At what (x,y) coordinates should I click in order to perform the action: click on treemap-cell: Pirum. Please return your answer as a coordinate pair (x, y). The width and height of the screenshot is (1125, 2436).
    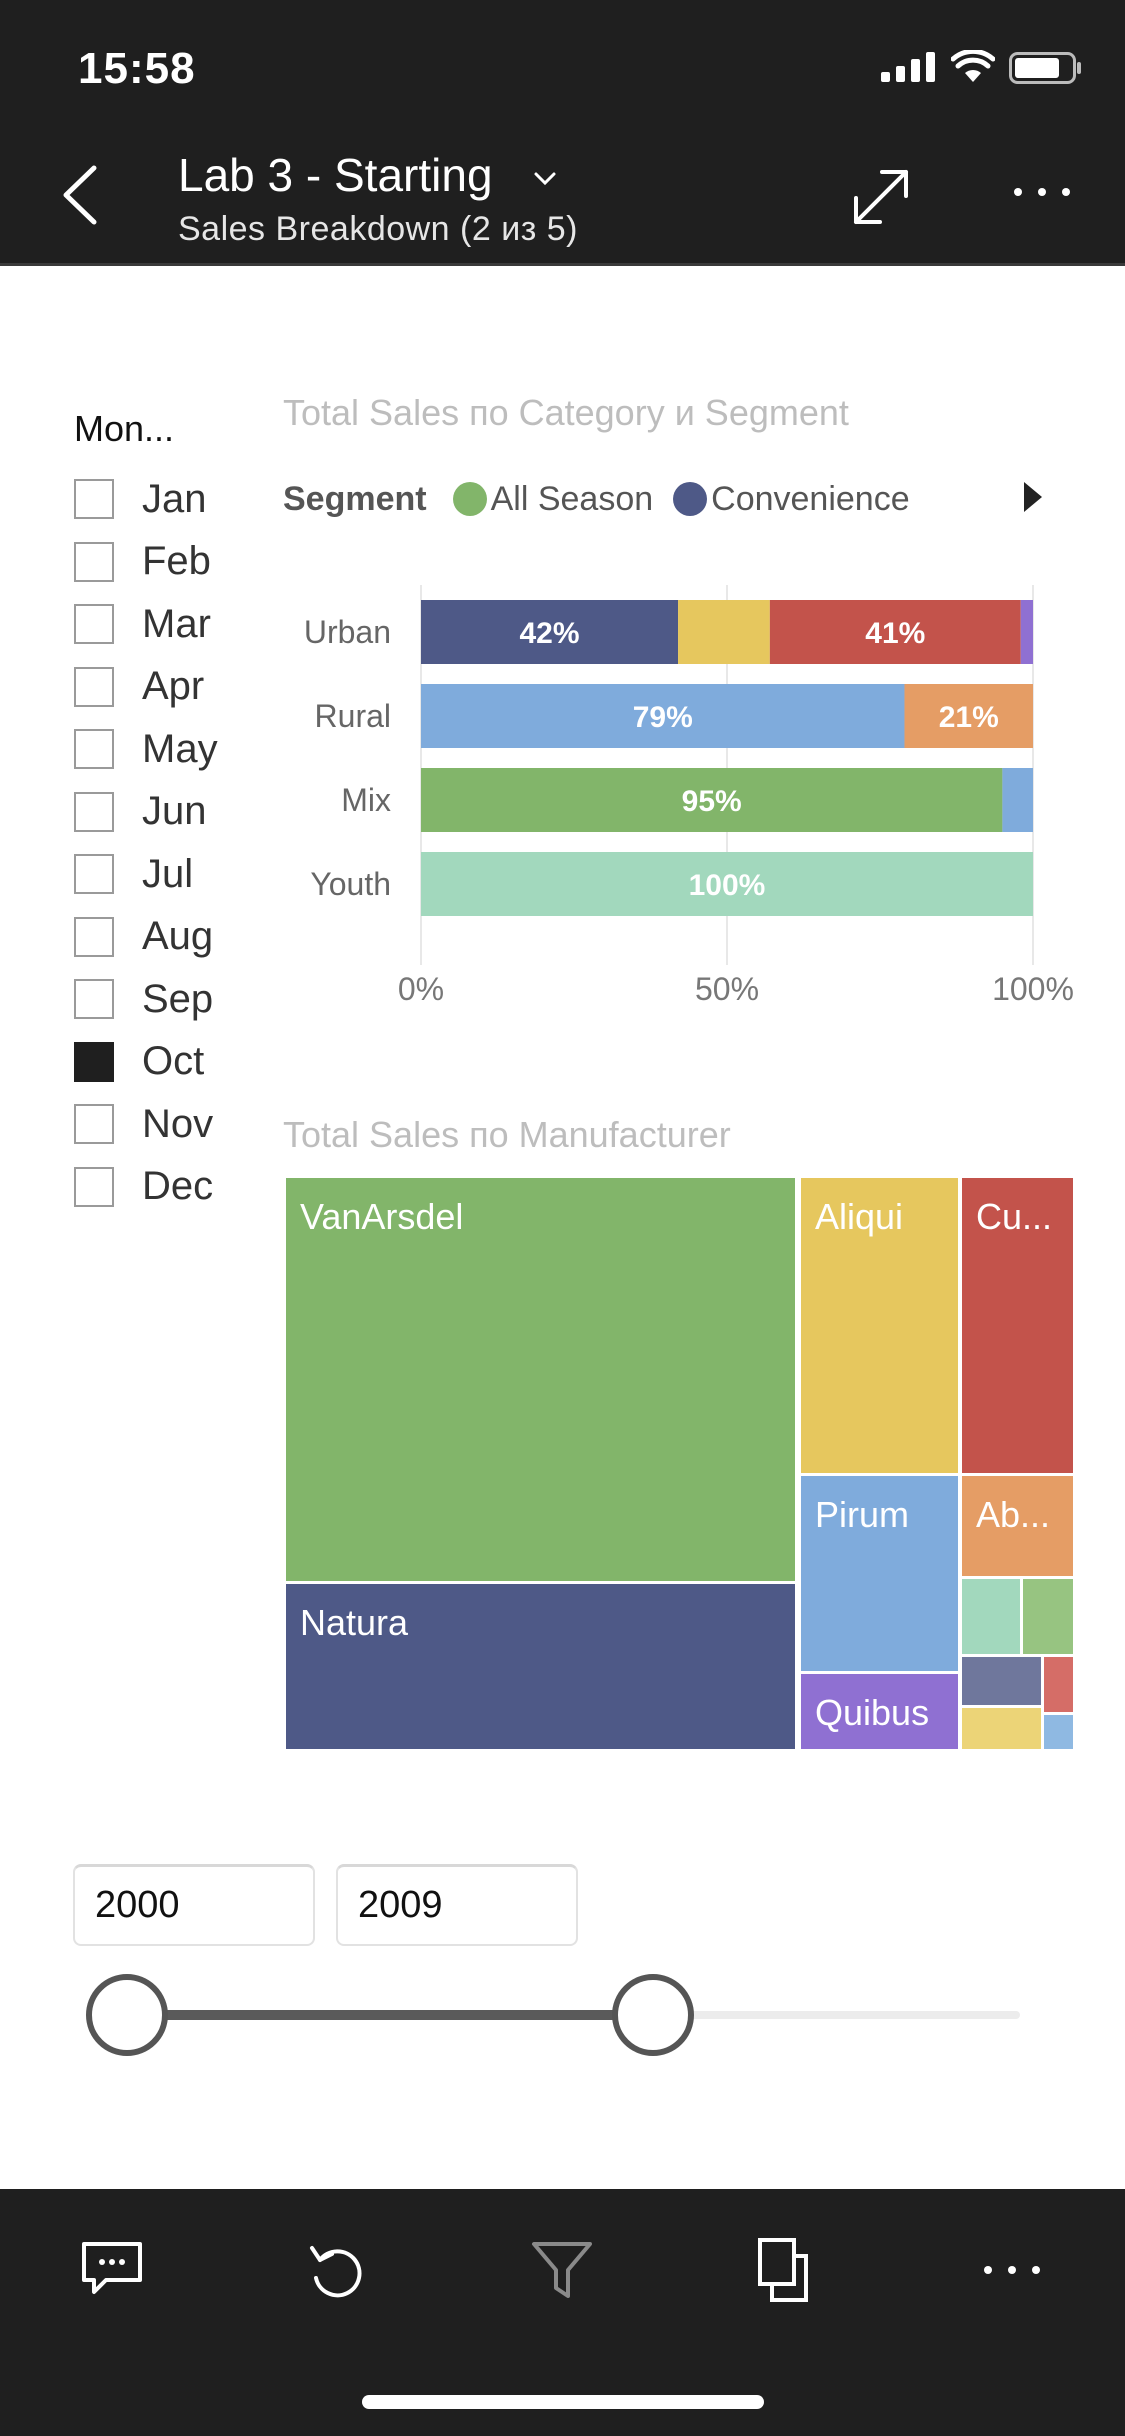
    Looking at the image, I should click on (879, 1573).